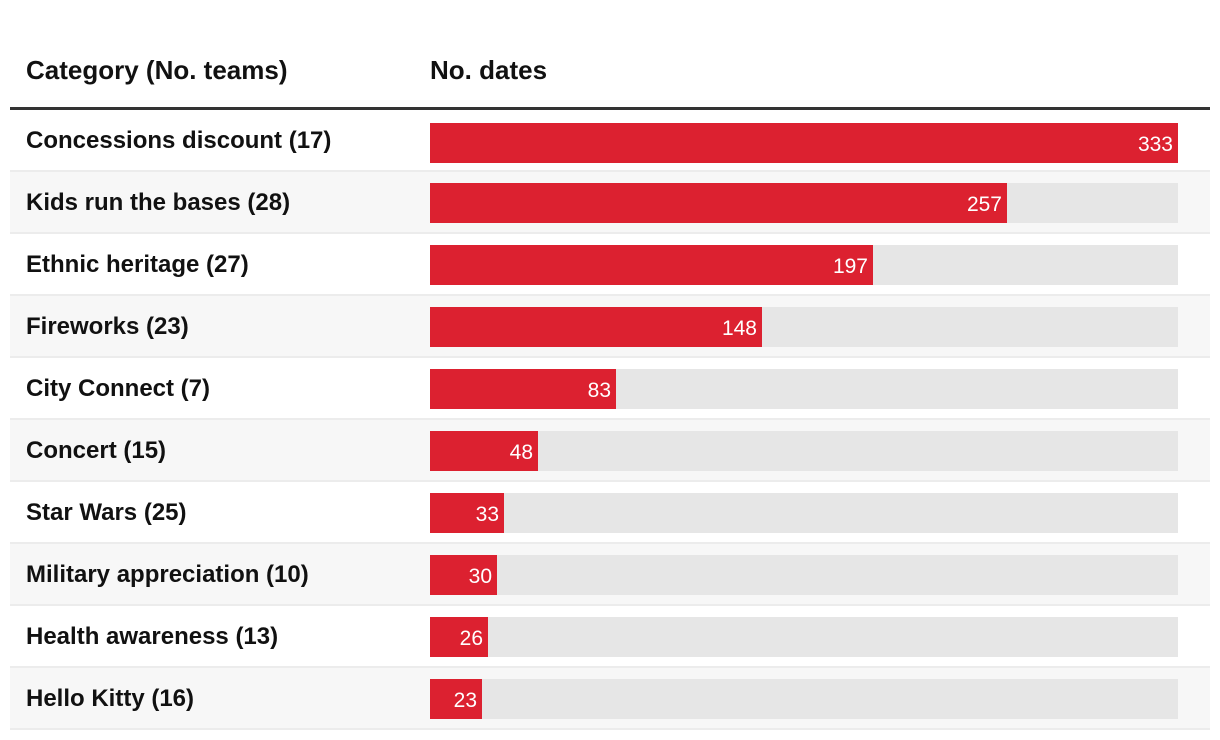  What do you see at coordinates (804, 327) in the screenshot?
I see `bar-track: 148` at bounding box center [804, 327].